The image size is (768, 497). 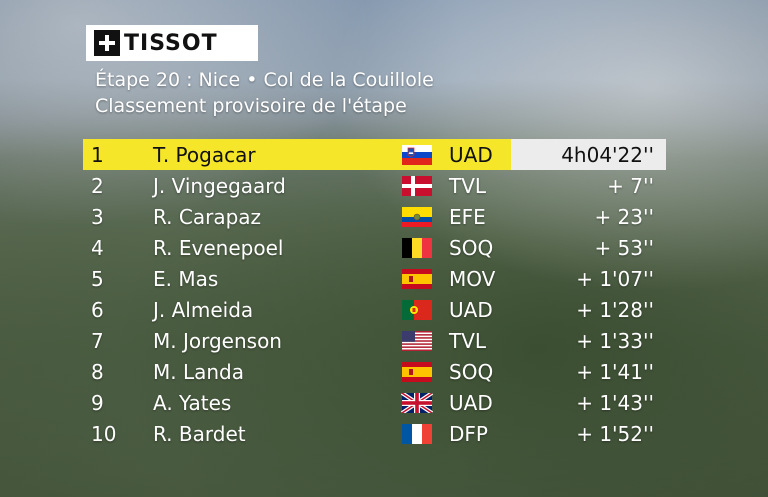 I want to click on standings-row: 6 J. Almeida UAD + 1'28'', so click(x=374, y=309).